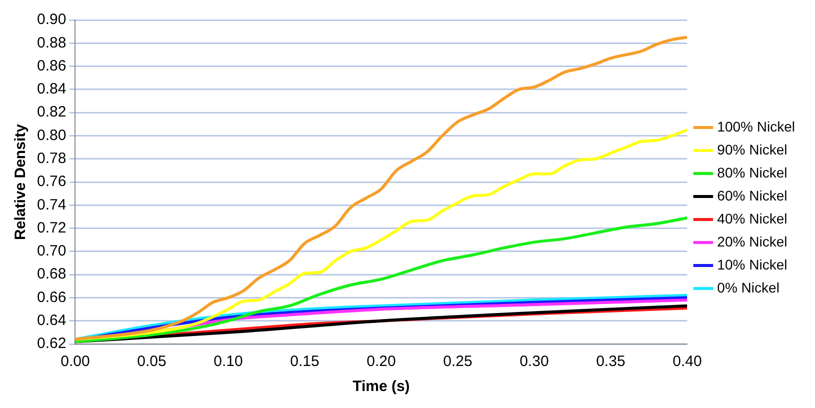 The width and height of the screenshot is (815, 408). What do you see at coordinates (51, 320) in the screenshot?
I see `y-tick-label: 0.64` at bounding box center [51, 320].